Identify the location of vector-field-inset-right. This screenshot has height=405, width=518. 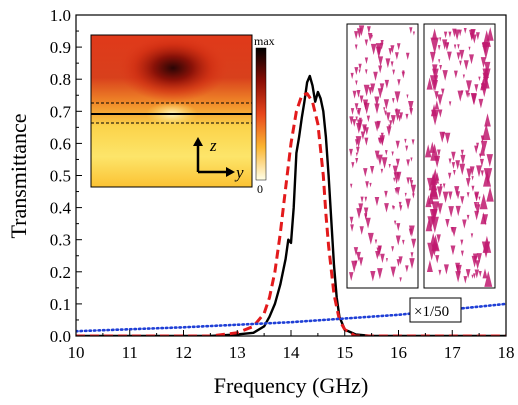
(459, 156).